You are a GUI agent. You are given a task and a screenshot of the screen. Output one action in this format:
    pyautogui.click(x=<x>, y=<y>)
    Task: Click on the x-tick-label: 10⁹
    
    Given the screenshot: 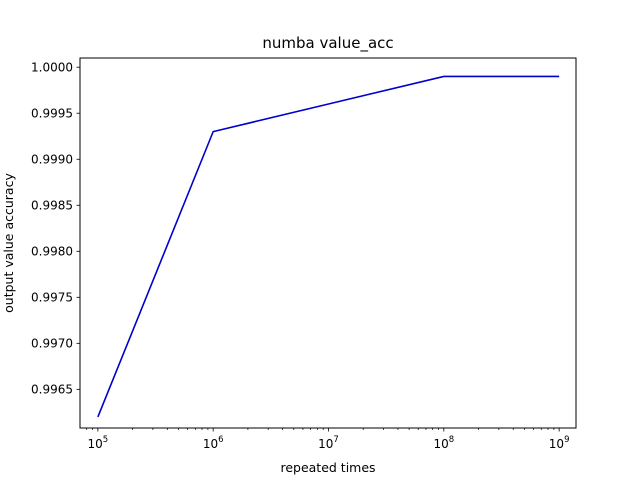 What is the action you would take?
    pyautogui.click(x=559, y=443)
    